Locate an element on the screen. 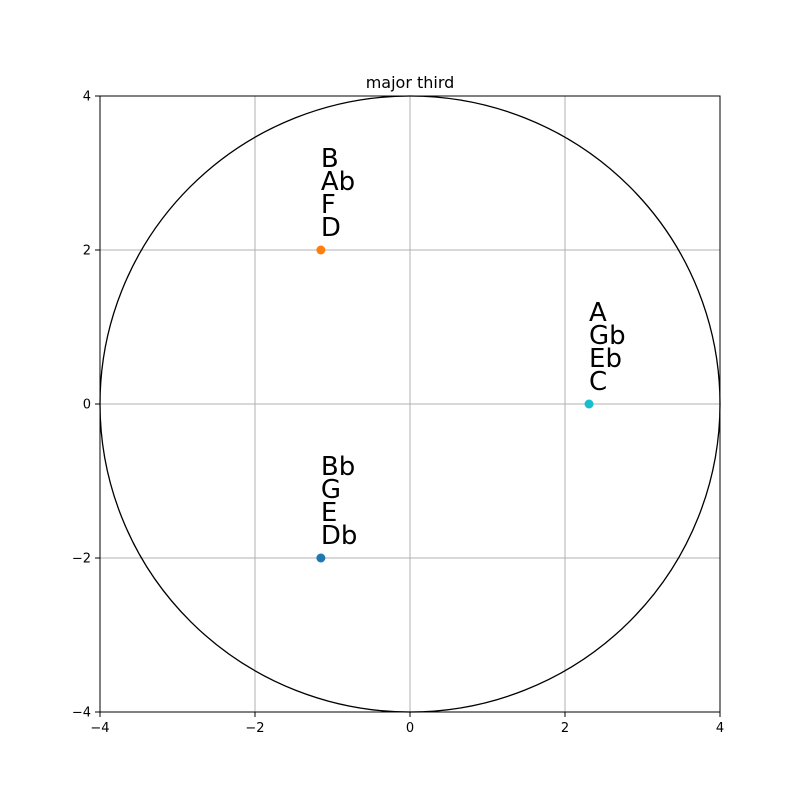  note-label-0-1: Eb is located at coordinates (605, 359).